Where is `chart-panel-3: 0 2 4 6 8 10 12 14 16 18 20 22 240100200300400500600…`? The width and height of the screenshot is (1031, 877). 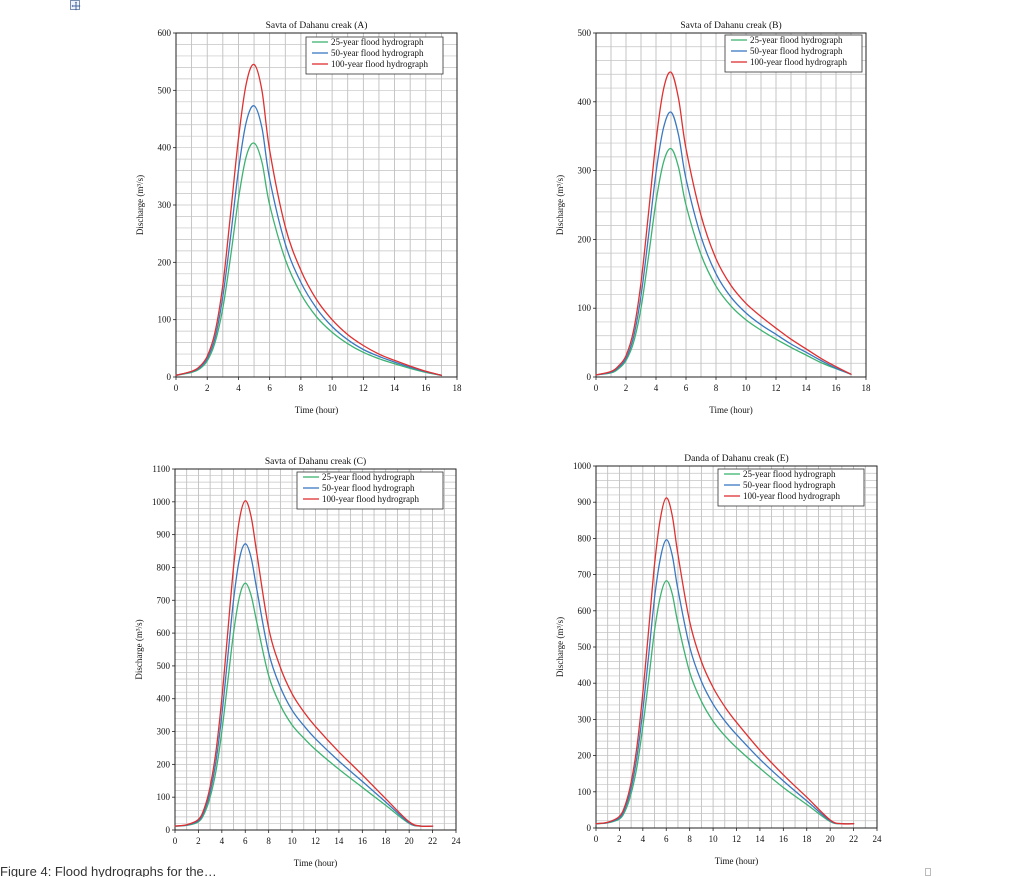 chart-panel-3: 0 2 4 6 8 10 12 14 16 18 20 22 240100200300400500600… is located at coordinates (297, 662).